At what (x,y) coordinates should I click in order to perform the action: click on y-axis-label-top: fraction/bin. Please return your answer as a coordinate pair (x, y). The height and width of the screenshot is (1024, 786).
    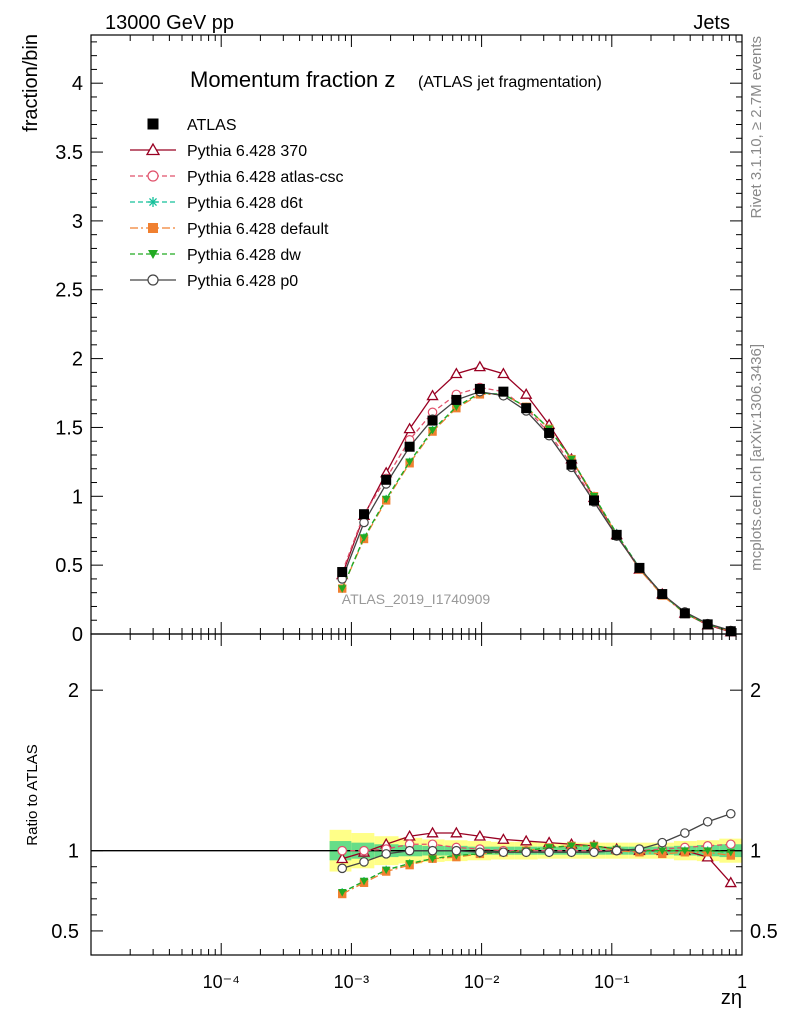
    Looking at the image, I should click on (31, 83).